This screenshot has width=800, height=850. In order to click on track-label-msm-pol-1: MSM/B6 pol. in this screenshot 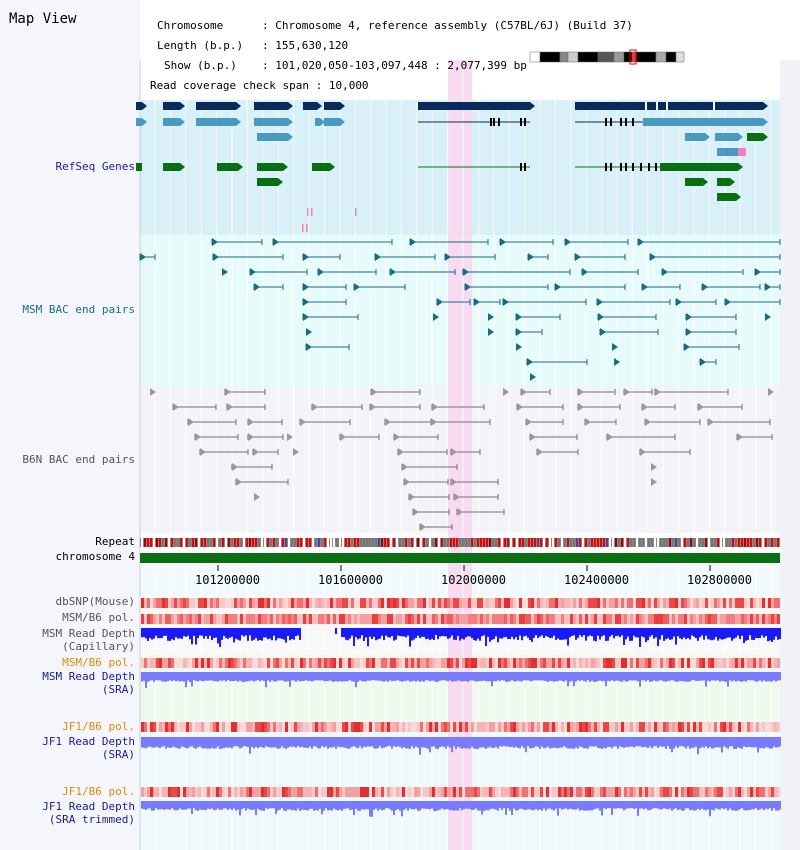, I will do `click(98, 617)`.